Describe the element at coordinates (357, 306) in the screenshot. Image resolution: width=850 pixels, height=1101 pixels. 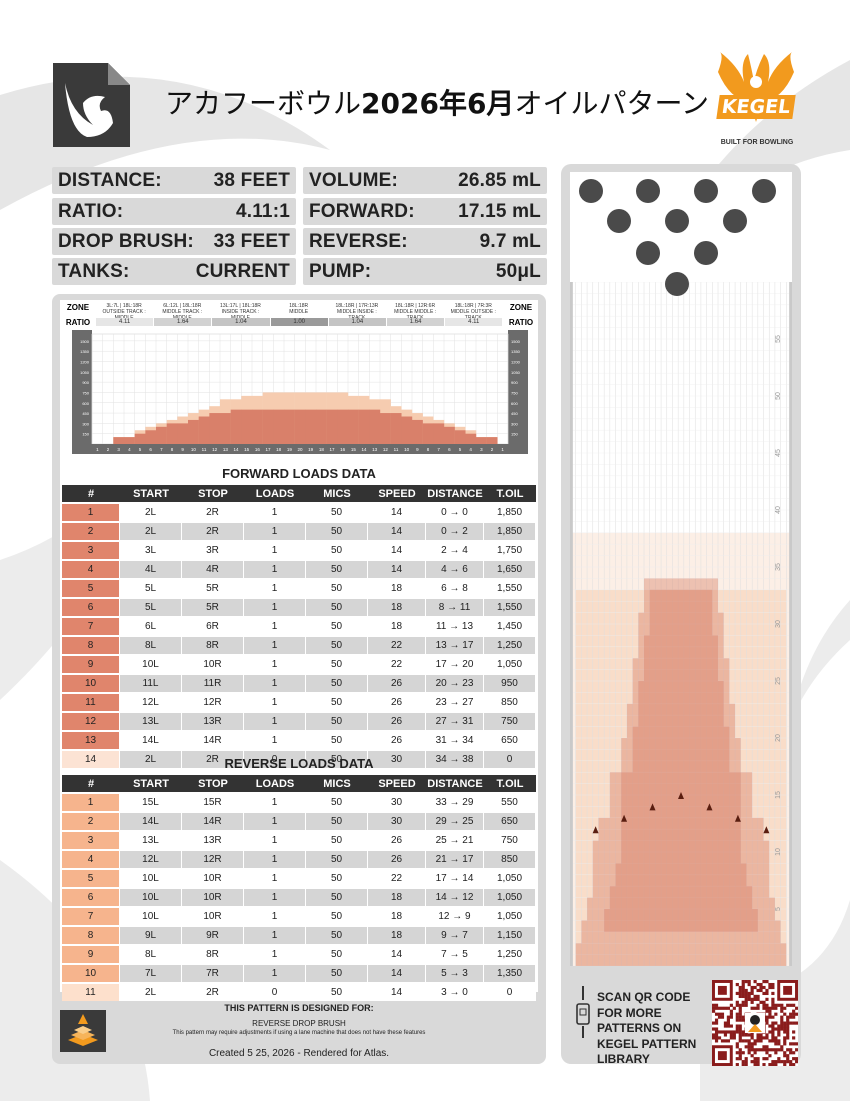
I see `zone-boards: 18L:18R | 17R:13R` at that location.